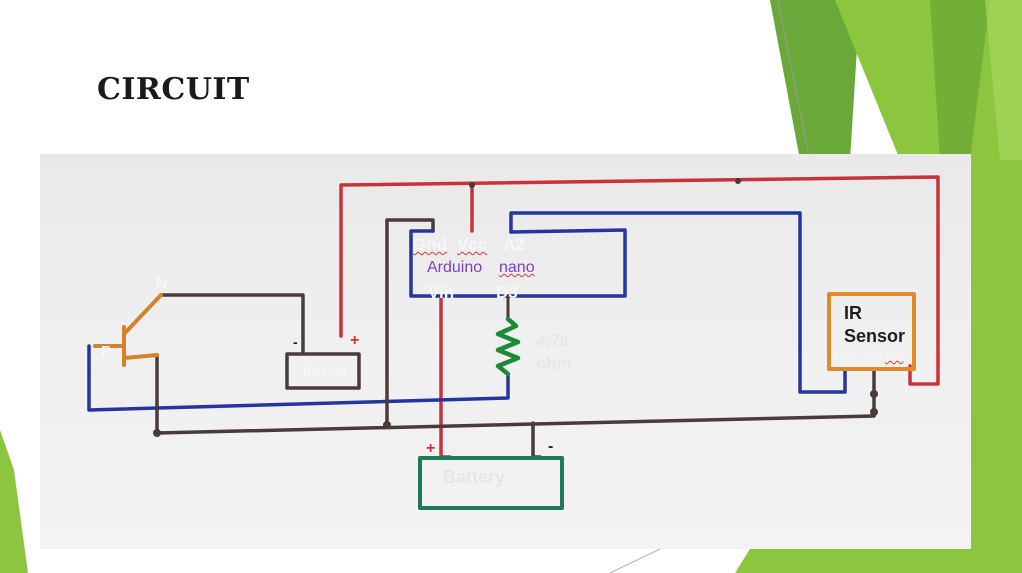 The image size is (1022, 573). Describe the element at coordinates (441, 292) in the screenshot. I see `arduino-pin-vin: Vin` at that location.